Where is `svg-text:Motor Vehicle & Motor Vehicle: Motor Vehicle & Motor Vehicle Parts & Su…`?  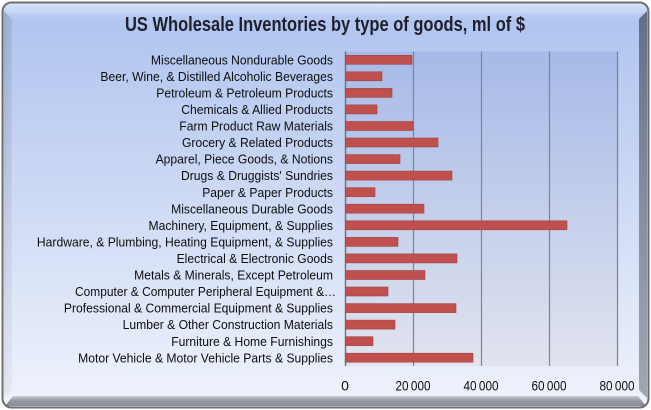 svg-text:Motor Vehicle & Motor Vehicle: Motor Vehicle & Motor Vehicle Parts & Su… is located at coordinates (205, 357).